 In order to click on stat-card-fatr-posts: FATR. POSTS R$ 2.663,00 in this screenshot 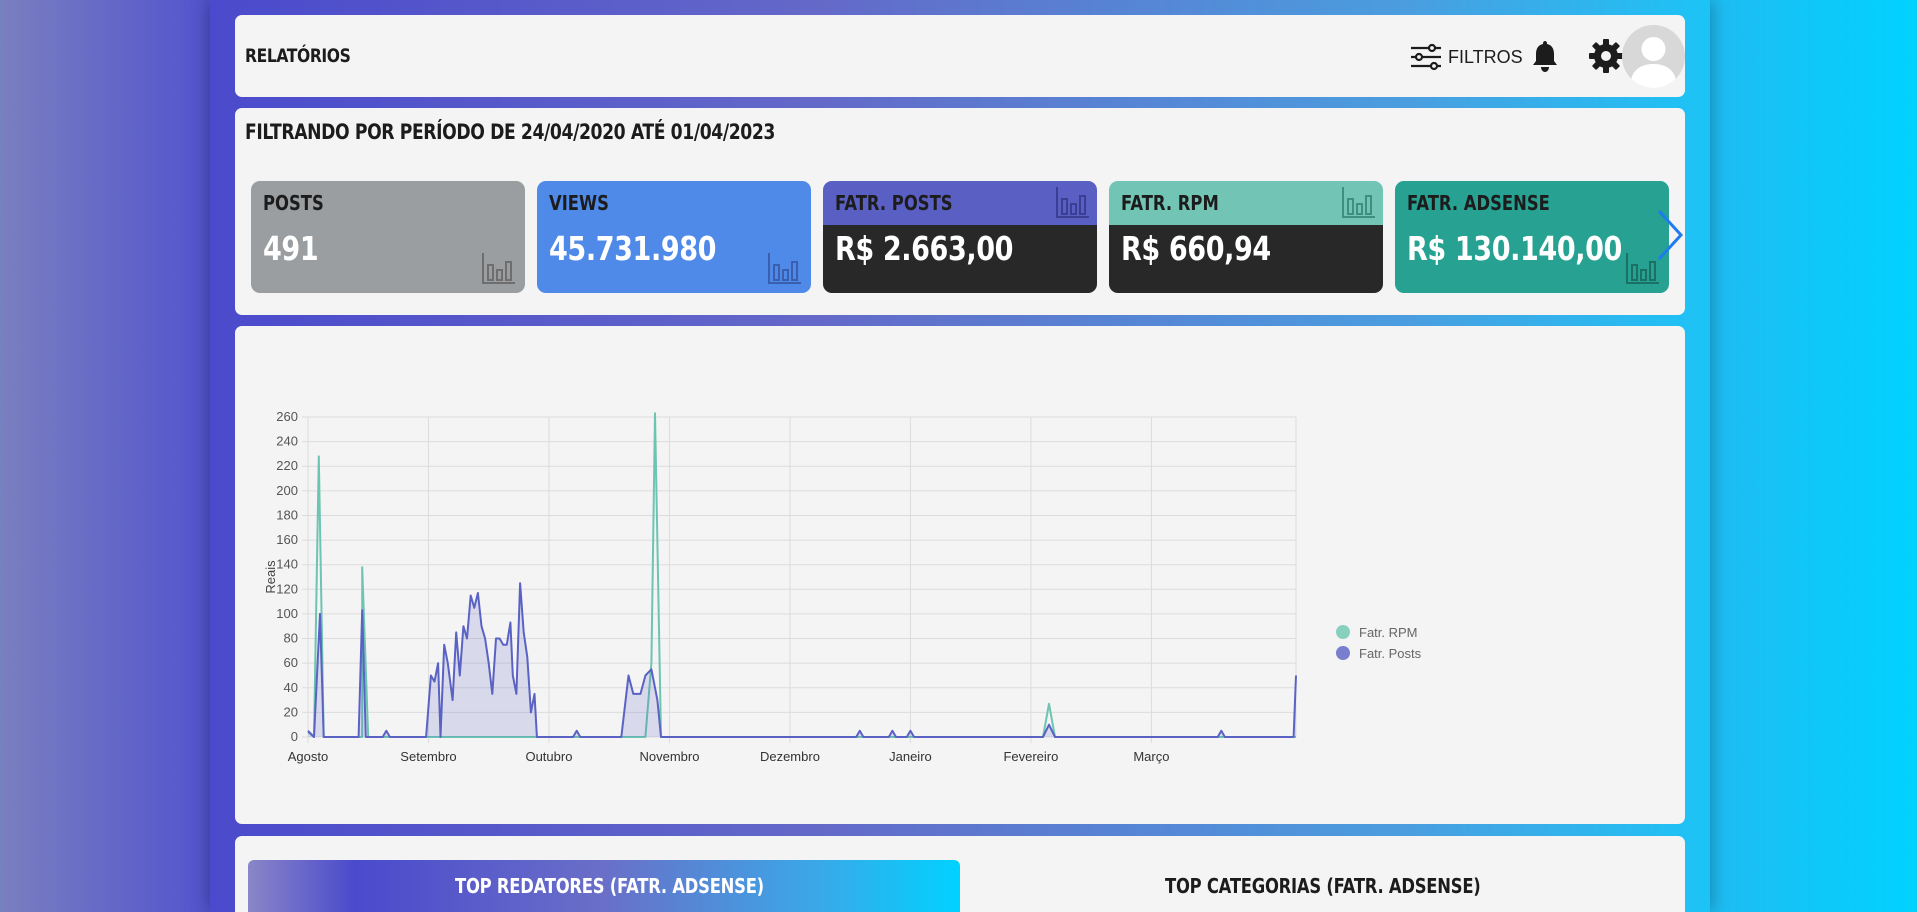, I will do `click(960, 237)`.